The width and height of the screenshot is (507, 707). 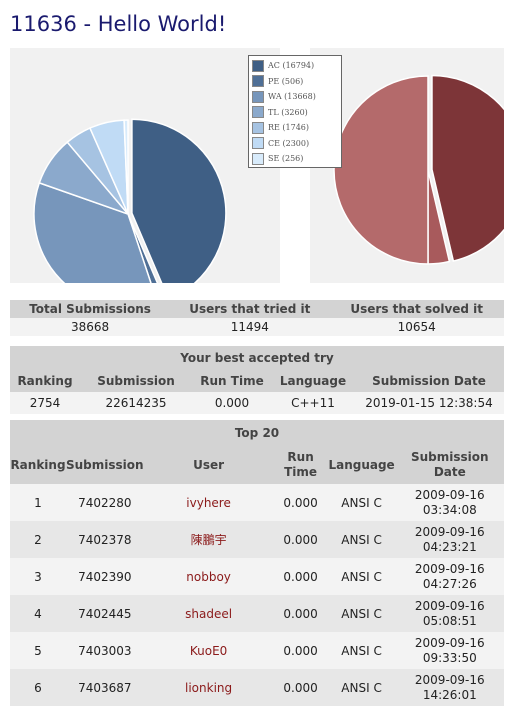 What do you see at coordinates (257, 433) in the screenshot?
I see `top20-caption: Top 20` at bounding box center [257, 433].